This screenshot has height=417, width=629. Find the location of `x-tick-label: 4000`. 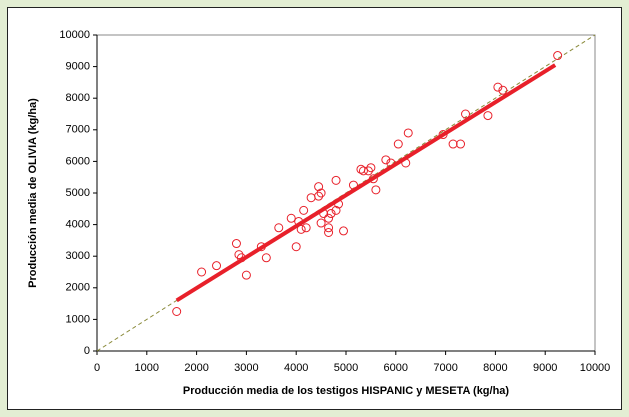

x-tick-label: 4000 is located at coordinates (296, 368).